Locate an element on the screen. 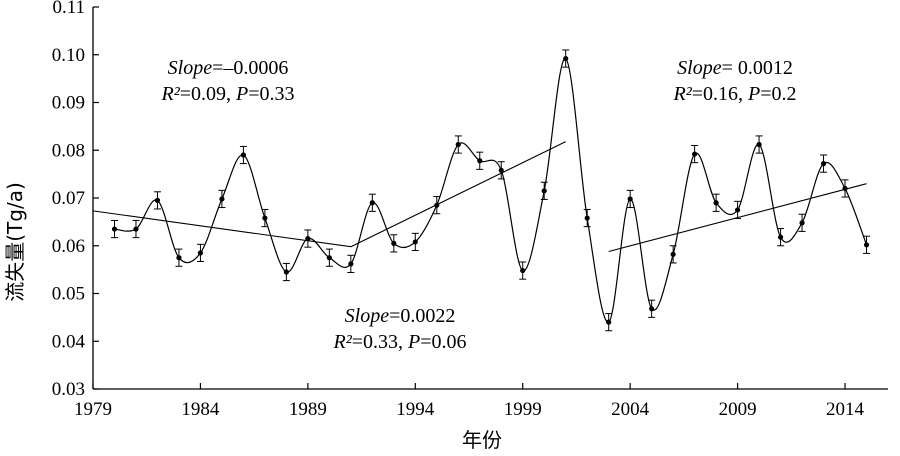 The height and width of the screenshot is (456, 900). data-point-1992 is located at coordinates (372, 203).